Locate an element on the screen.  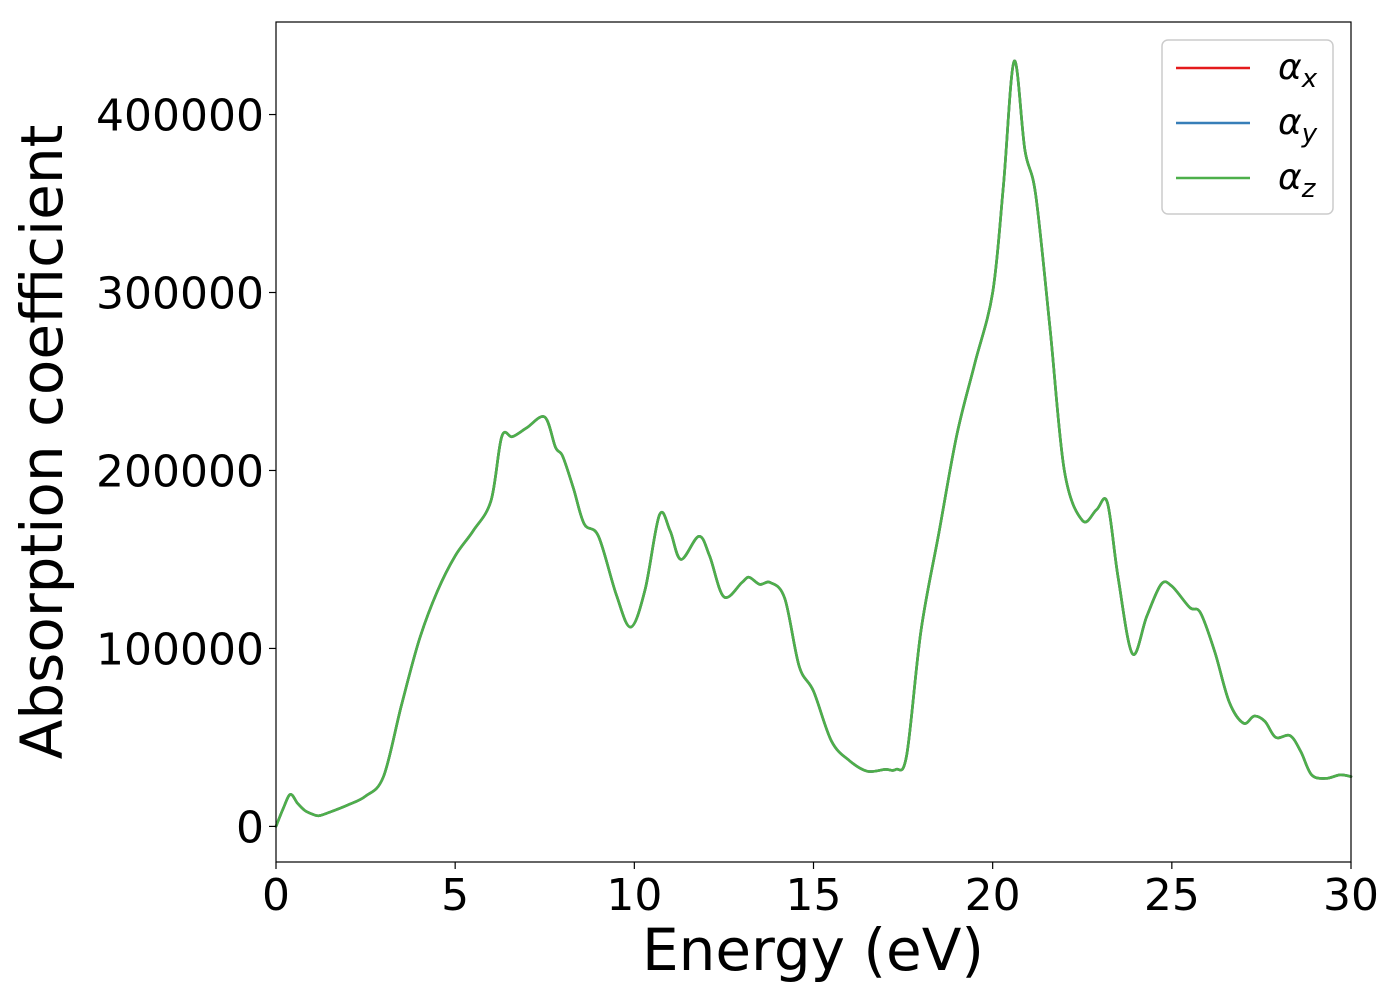
x-axis-label: Energy (eV) is located at coordinates (813, 950).